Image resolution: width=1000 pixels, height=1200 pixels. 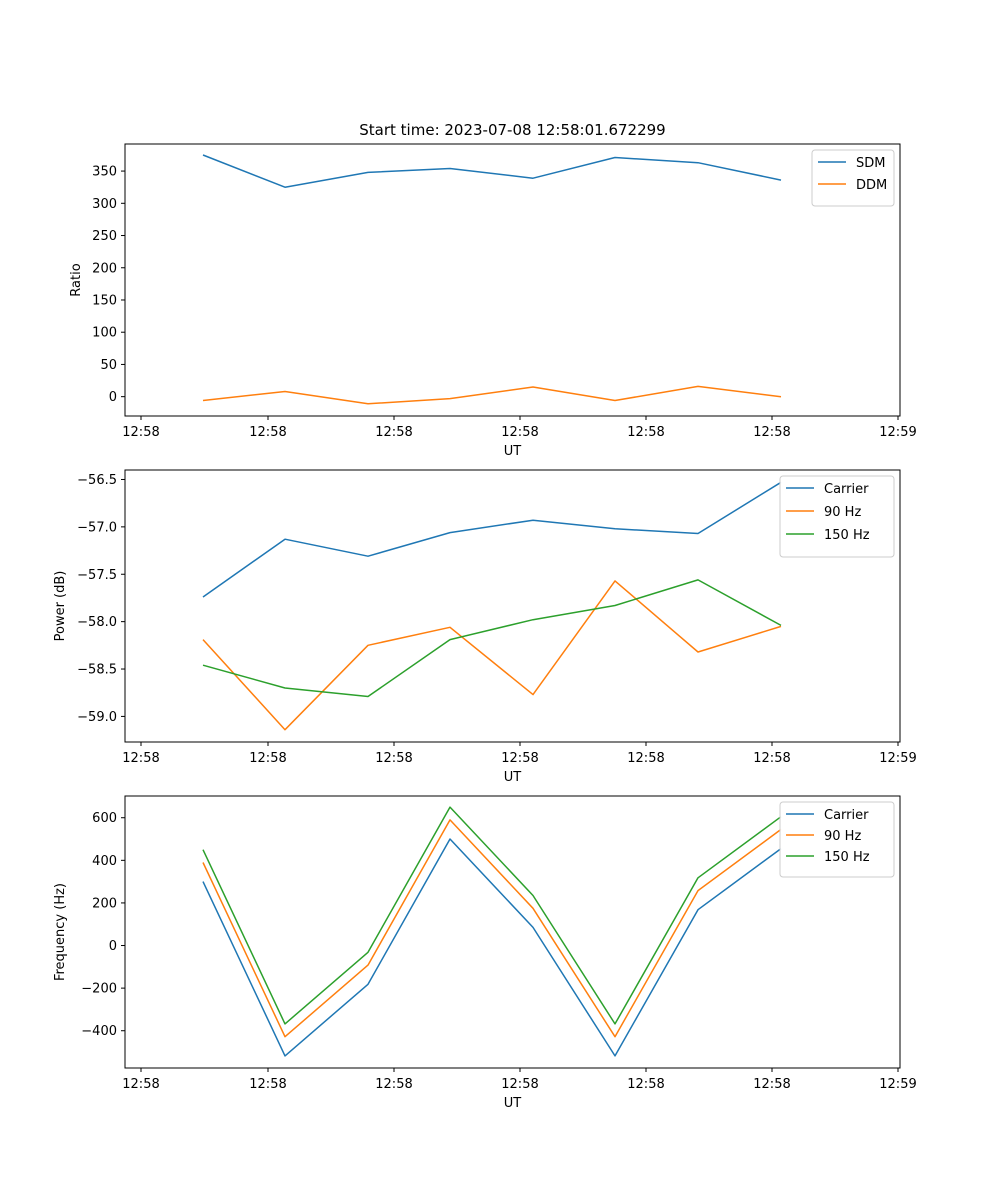 I want to click on legend-label: SDM, so click(x=870, y=163).